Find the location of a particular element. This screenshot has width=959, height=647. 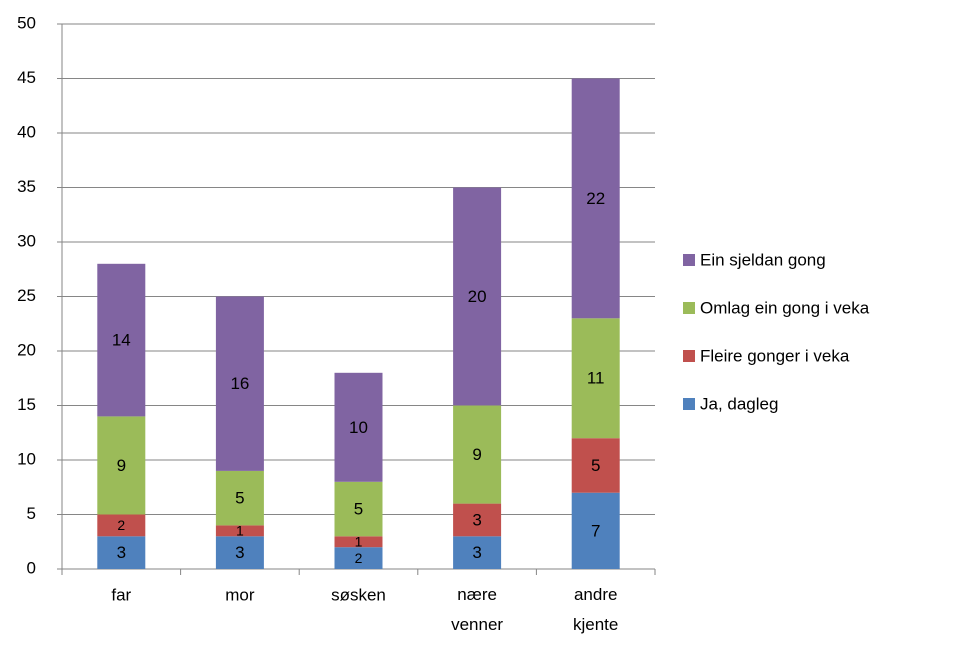

y-tick-label: 35 is located at coordinates (26, 186).